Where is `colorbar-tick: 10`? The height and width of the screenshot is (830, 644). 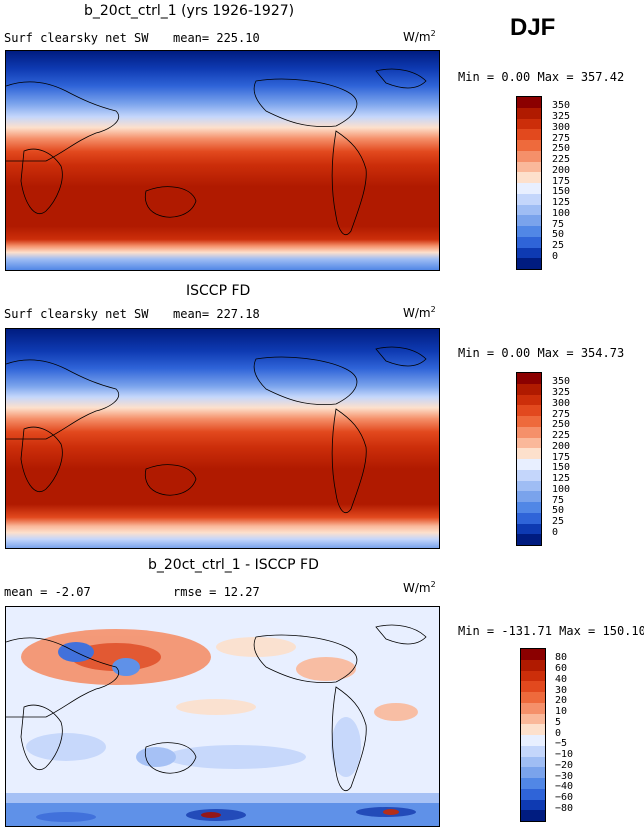
colorbar-tick: 10 is located at coordinates (561, 711).